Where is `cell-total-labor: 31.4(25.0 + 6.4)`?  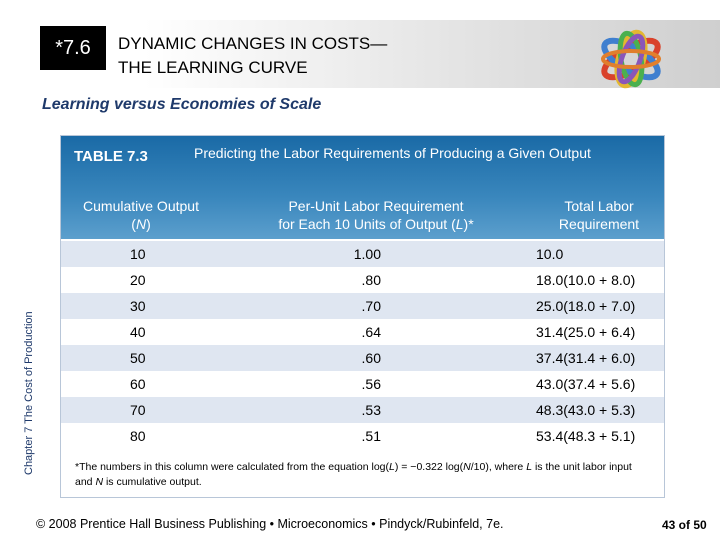
cell-total-labor: 31.4(25.0 + 6.4) is located at coordinates (586, 332).